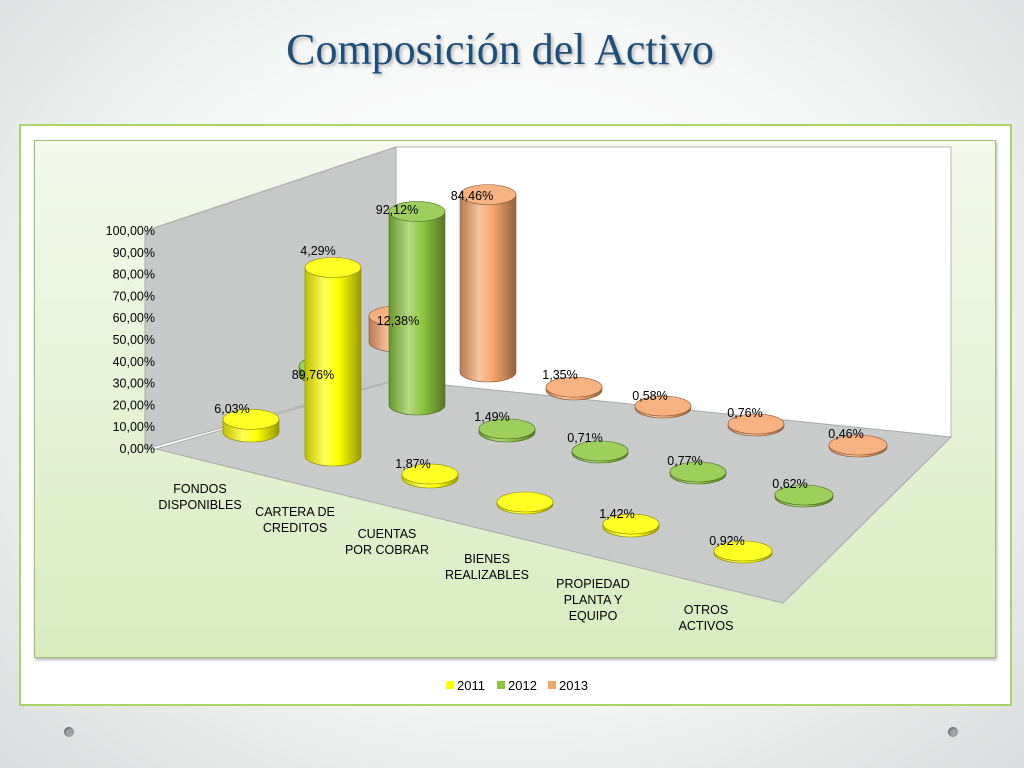 The height and width of the screenshot is (768, 1024). What do you see at coordinates (789, 484) in the screenshot?
I see `data-label: 0,62%` at bounding box center [789, 484].